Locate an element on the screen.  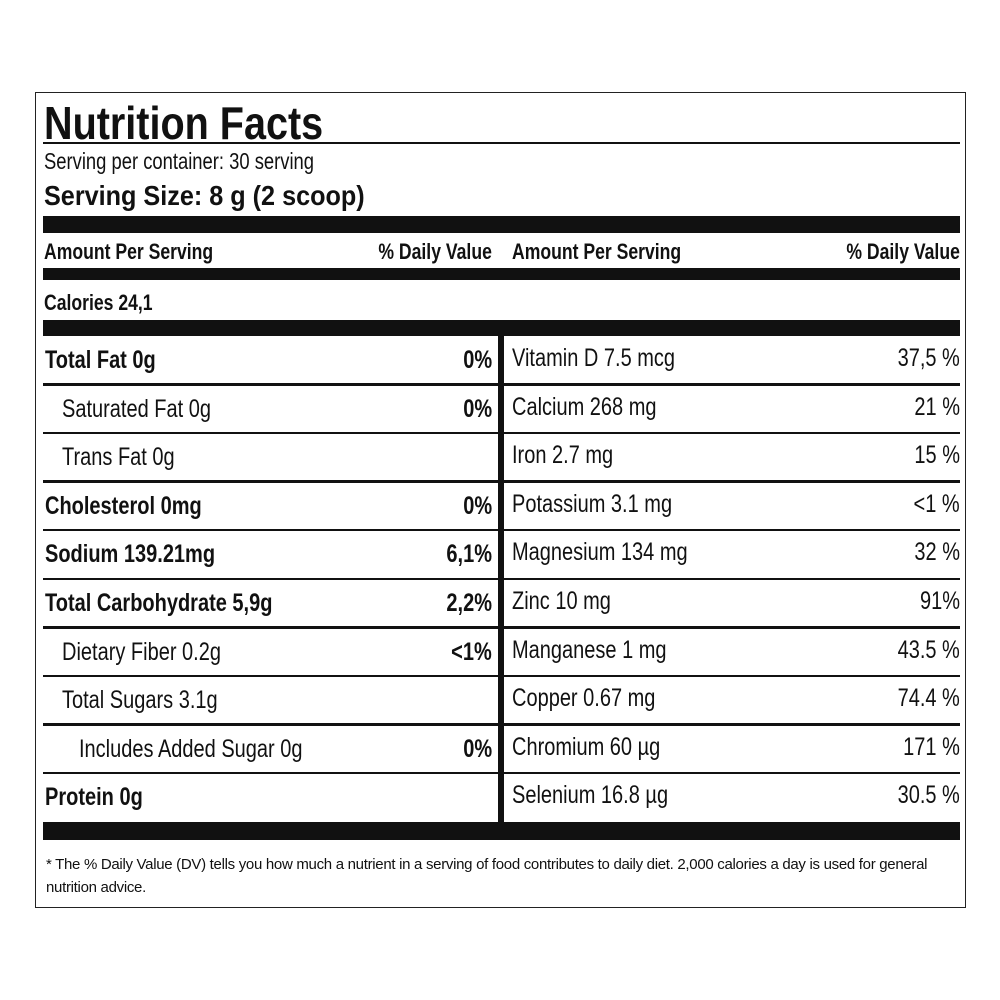
row-label: Cholesterol 0mg is located at coordinates (123, 505).